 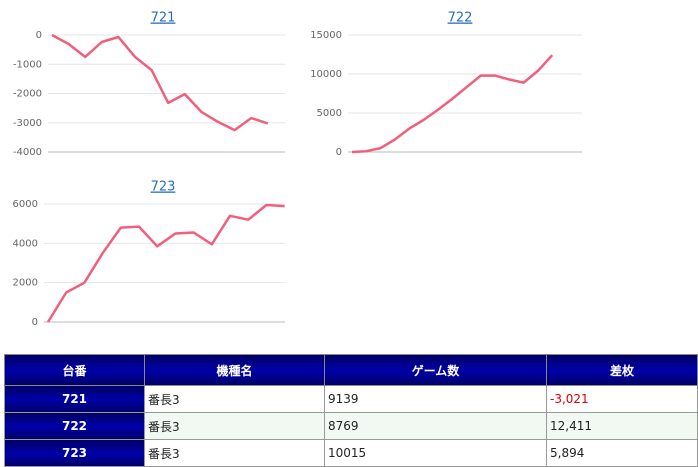 I want to click on table-cell: 721, so click(x=74, y=399).